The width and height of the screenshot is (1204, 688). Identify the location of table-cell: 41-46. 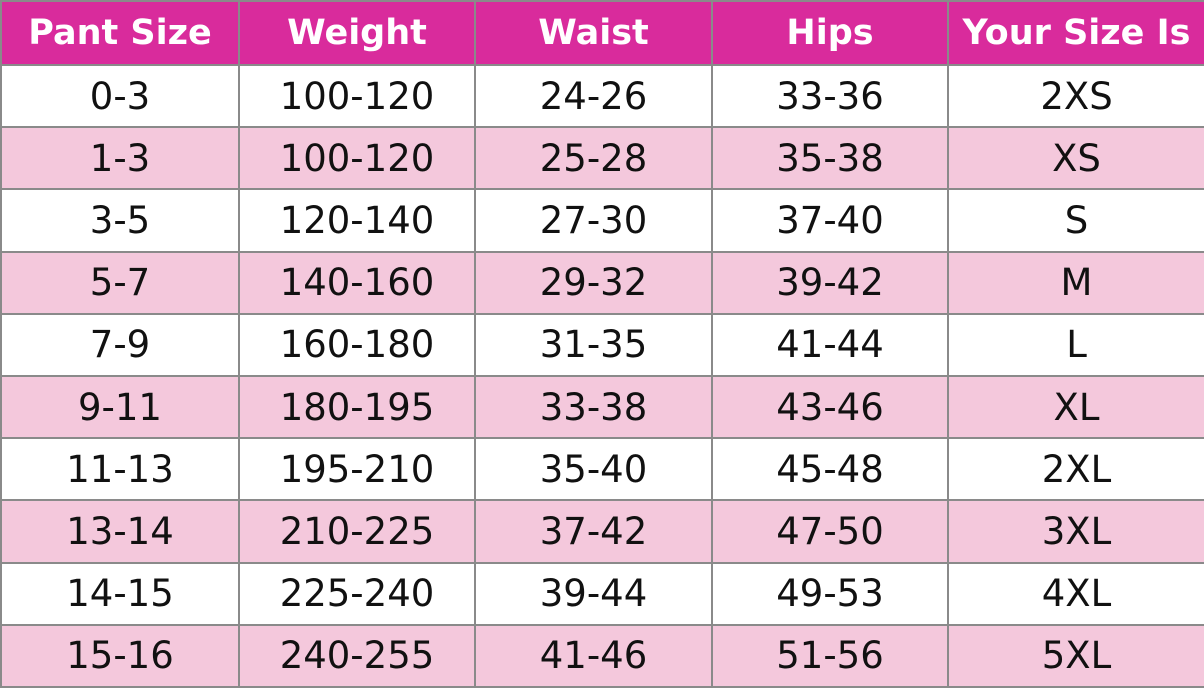
(593, 655).